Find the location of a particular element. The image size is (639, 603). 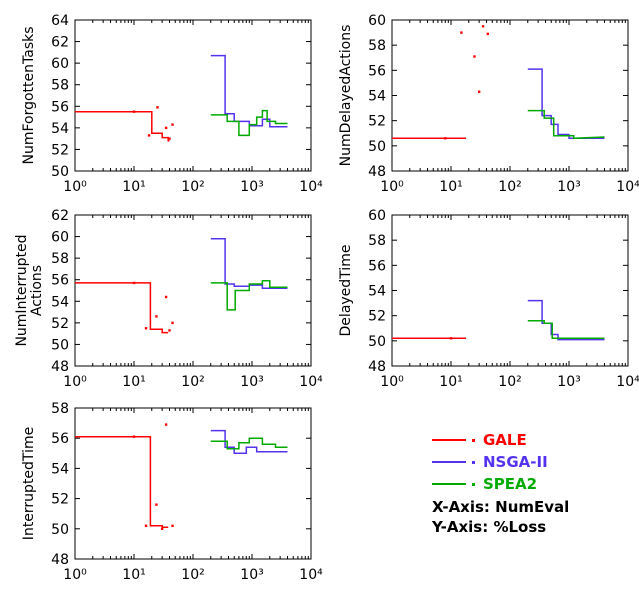

legend-swatch-gale is located at coordinates (449, 440).